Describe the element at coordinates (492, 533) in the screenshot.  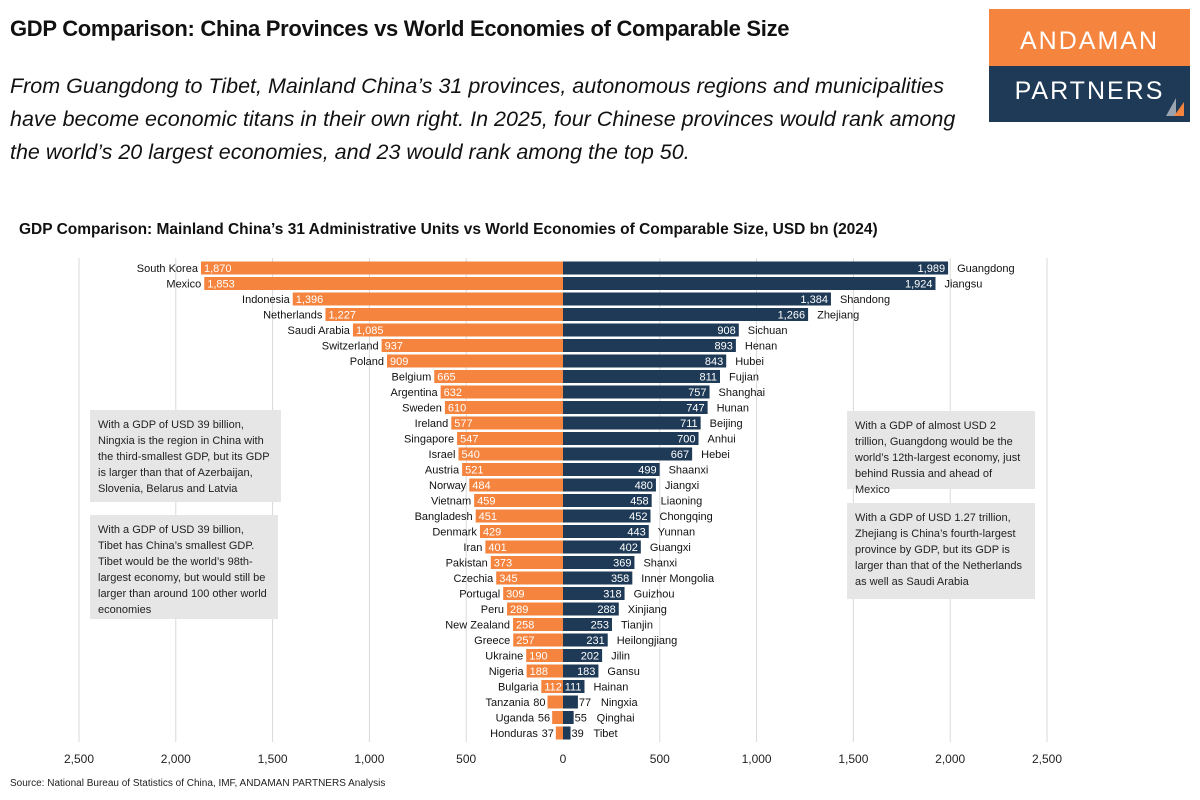
I see `world-value-label: 429` at that location.